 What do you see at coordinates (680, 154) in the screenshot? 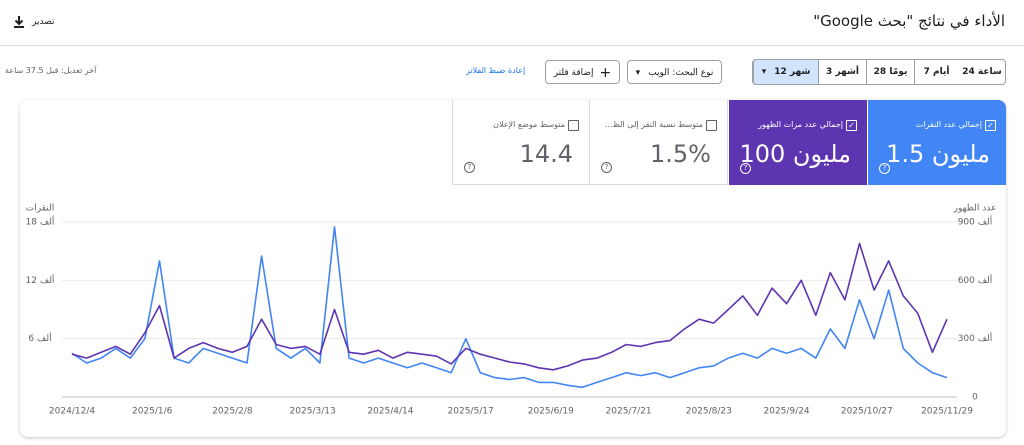
I see `metric-value: 1.5%` at bounding box center [680, 154].